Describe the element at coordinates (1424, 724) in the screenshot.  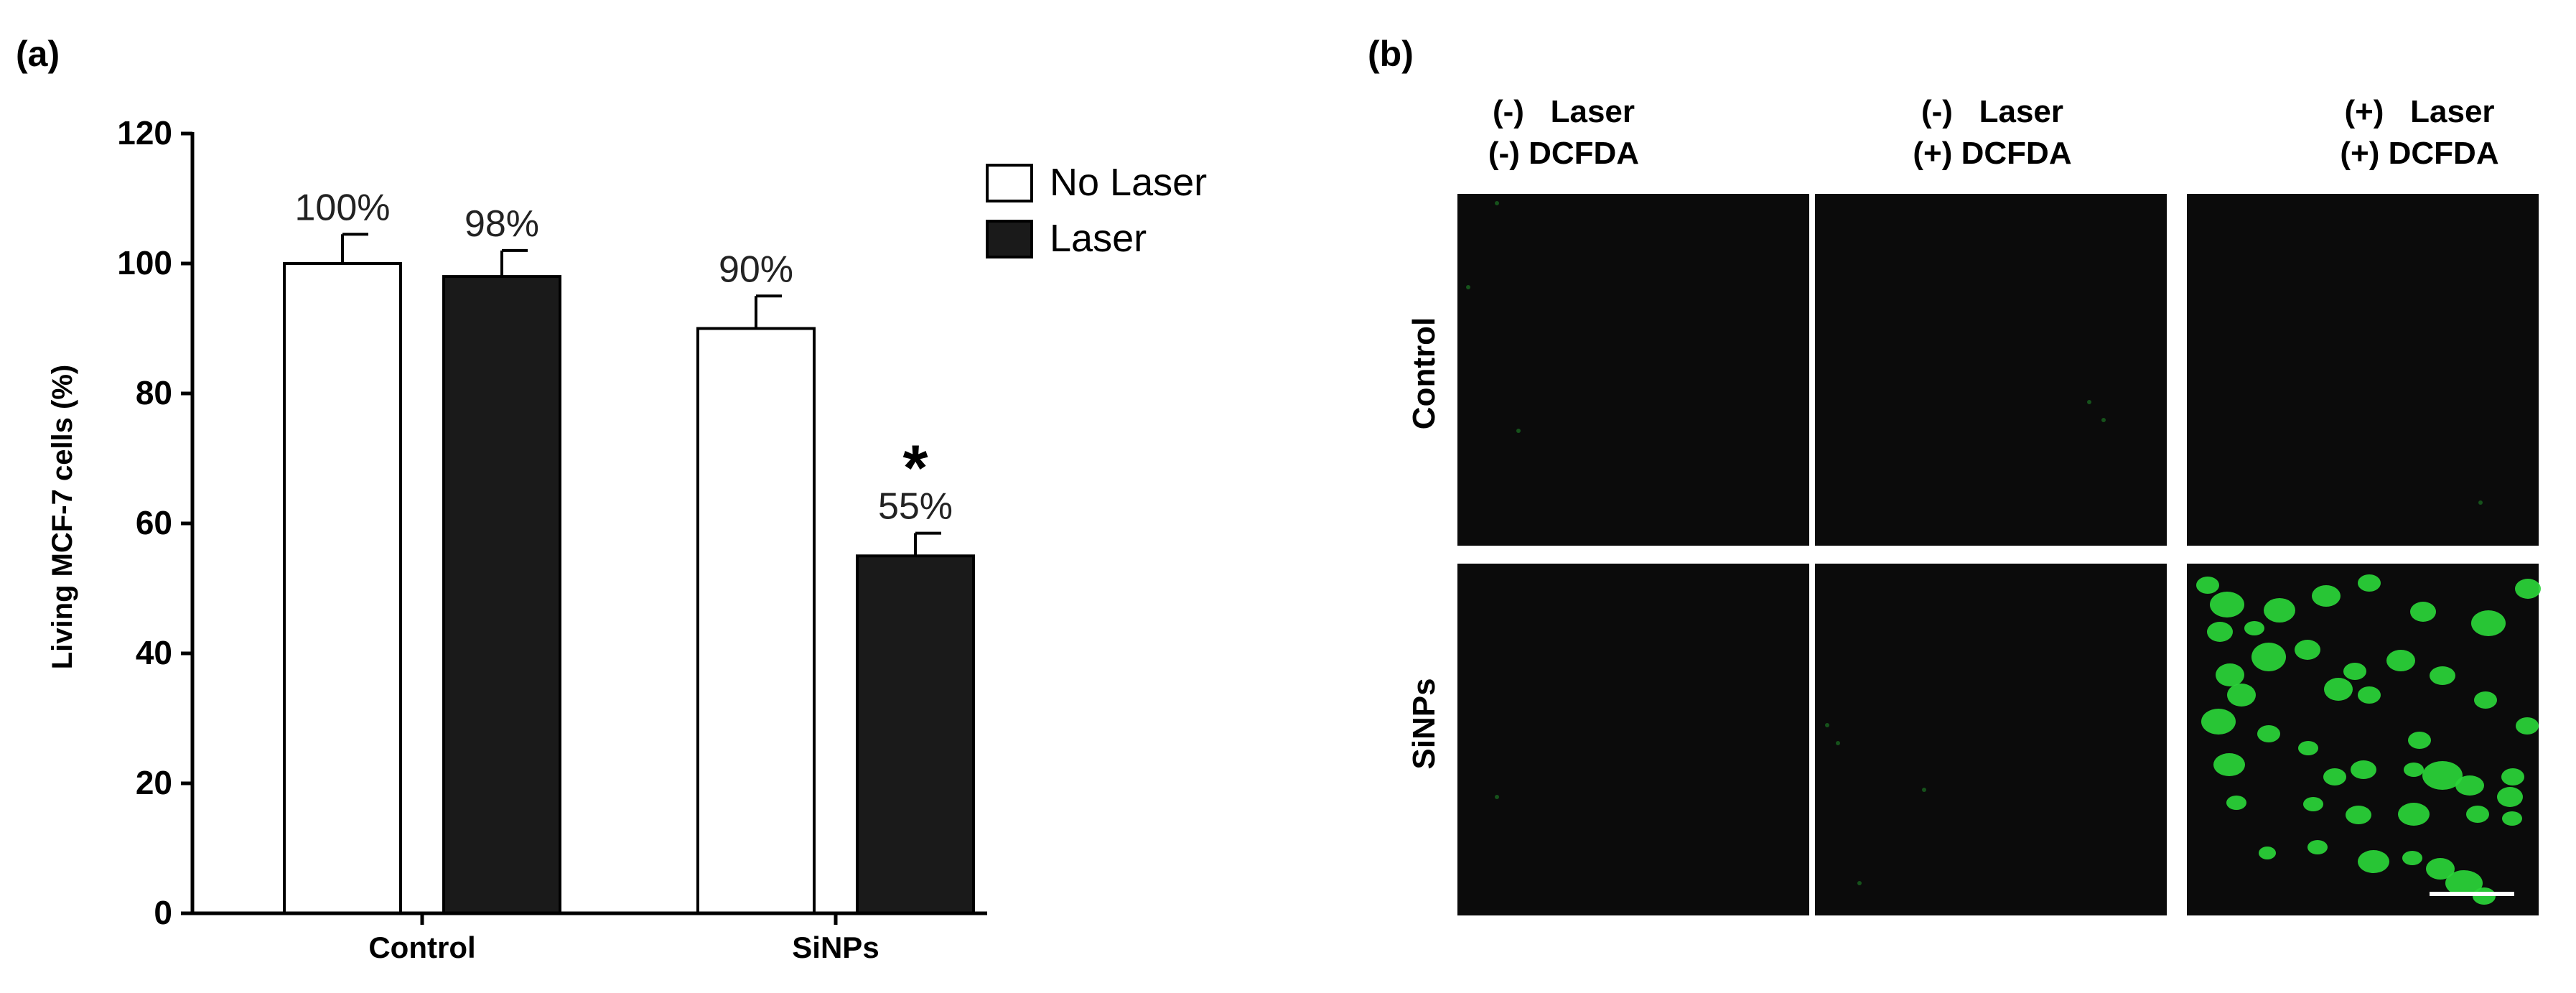
I see `row-label-sinps: SiNPs` at that location.